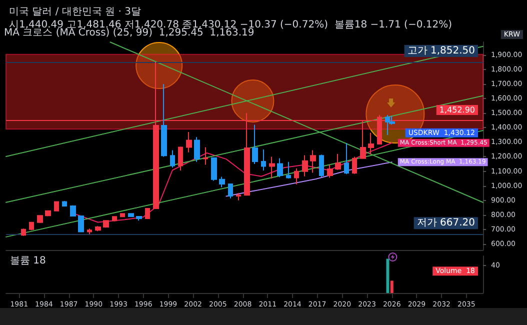 Image resolution: width=527 pixels, height=325 pixels. What do you see at coordinates (445, 223) in the screenshot?
I see `ref-line-label: 저가 667.20` at bounding box center [445, 223].